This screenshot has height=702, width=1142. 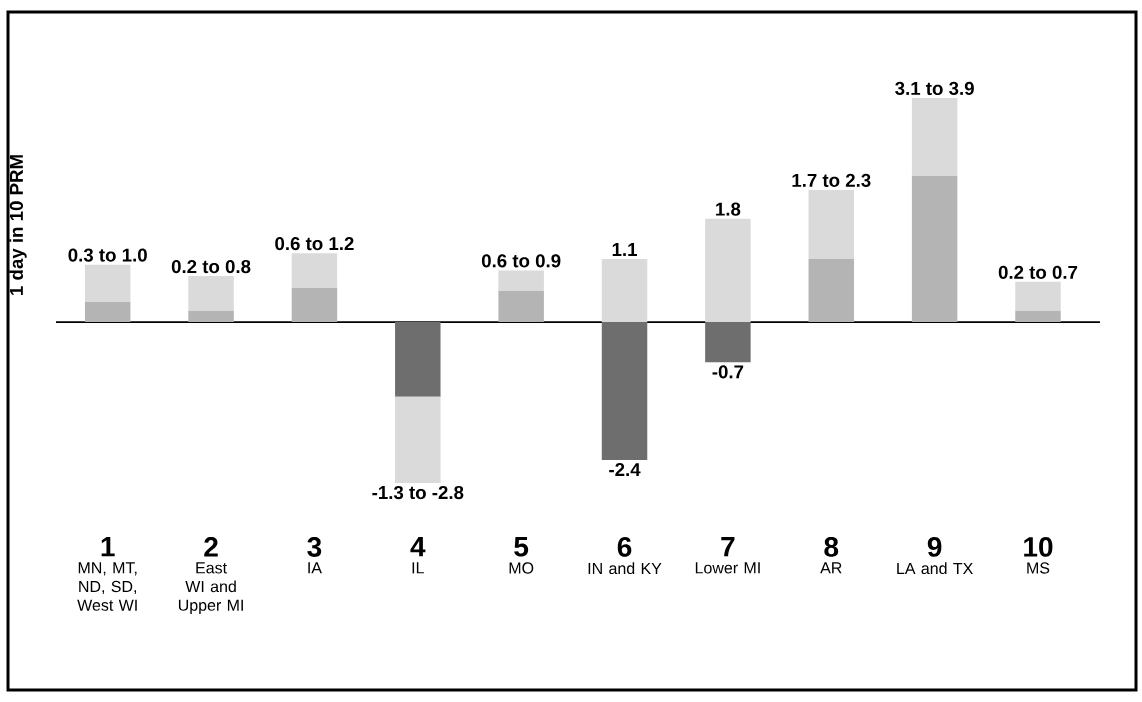 I want to click on text: AR, so click(x=831, y=568).